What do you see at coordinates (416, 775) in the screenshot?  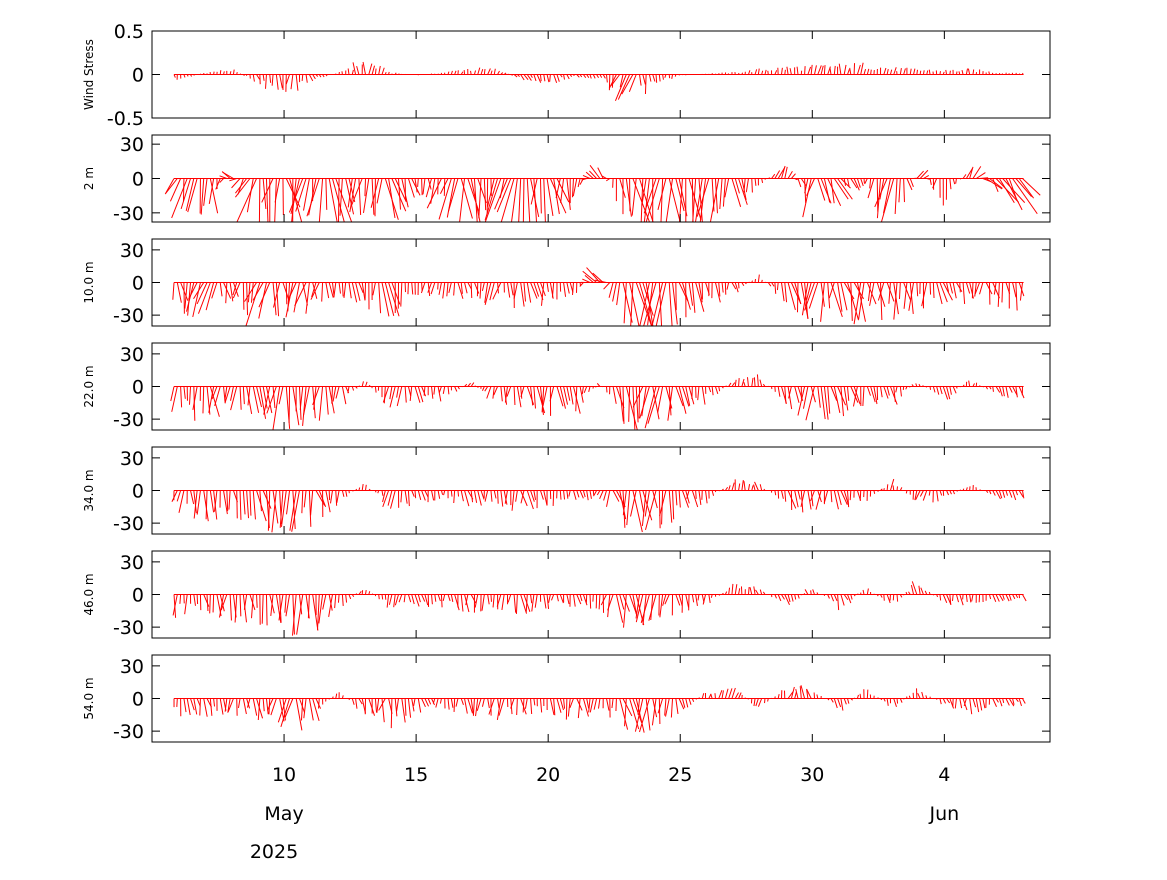 I see `x-tick-label: 15` at bounding box center [416, 775].